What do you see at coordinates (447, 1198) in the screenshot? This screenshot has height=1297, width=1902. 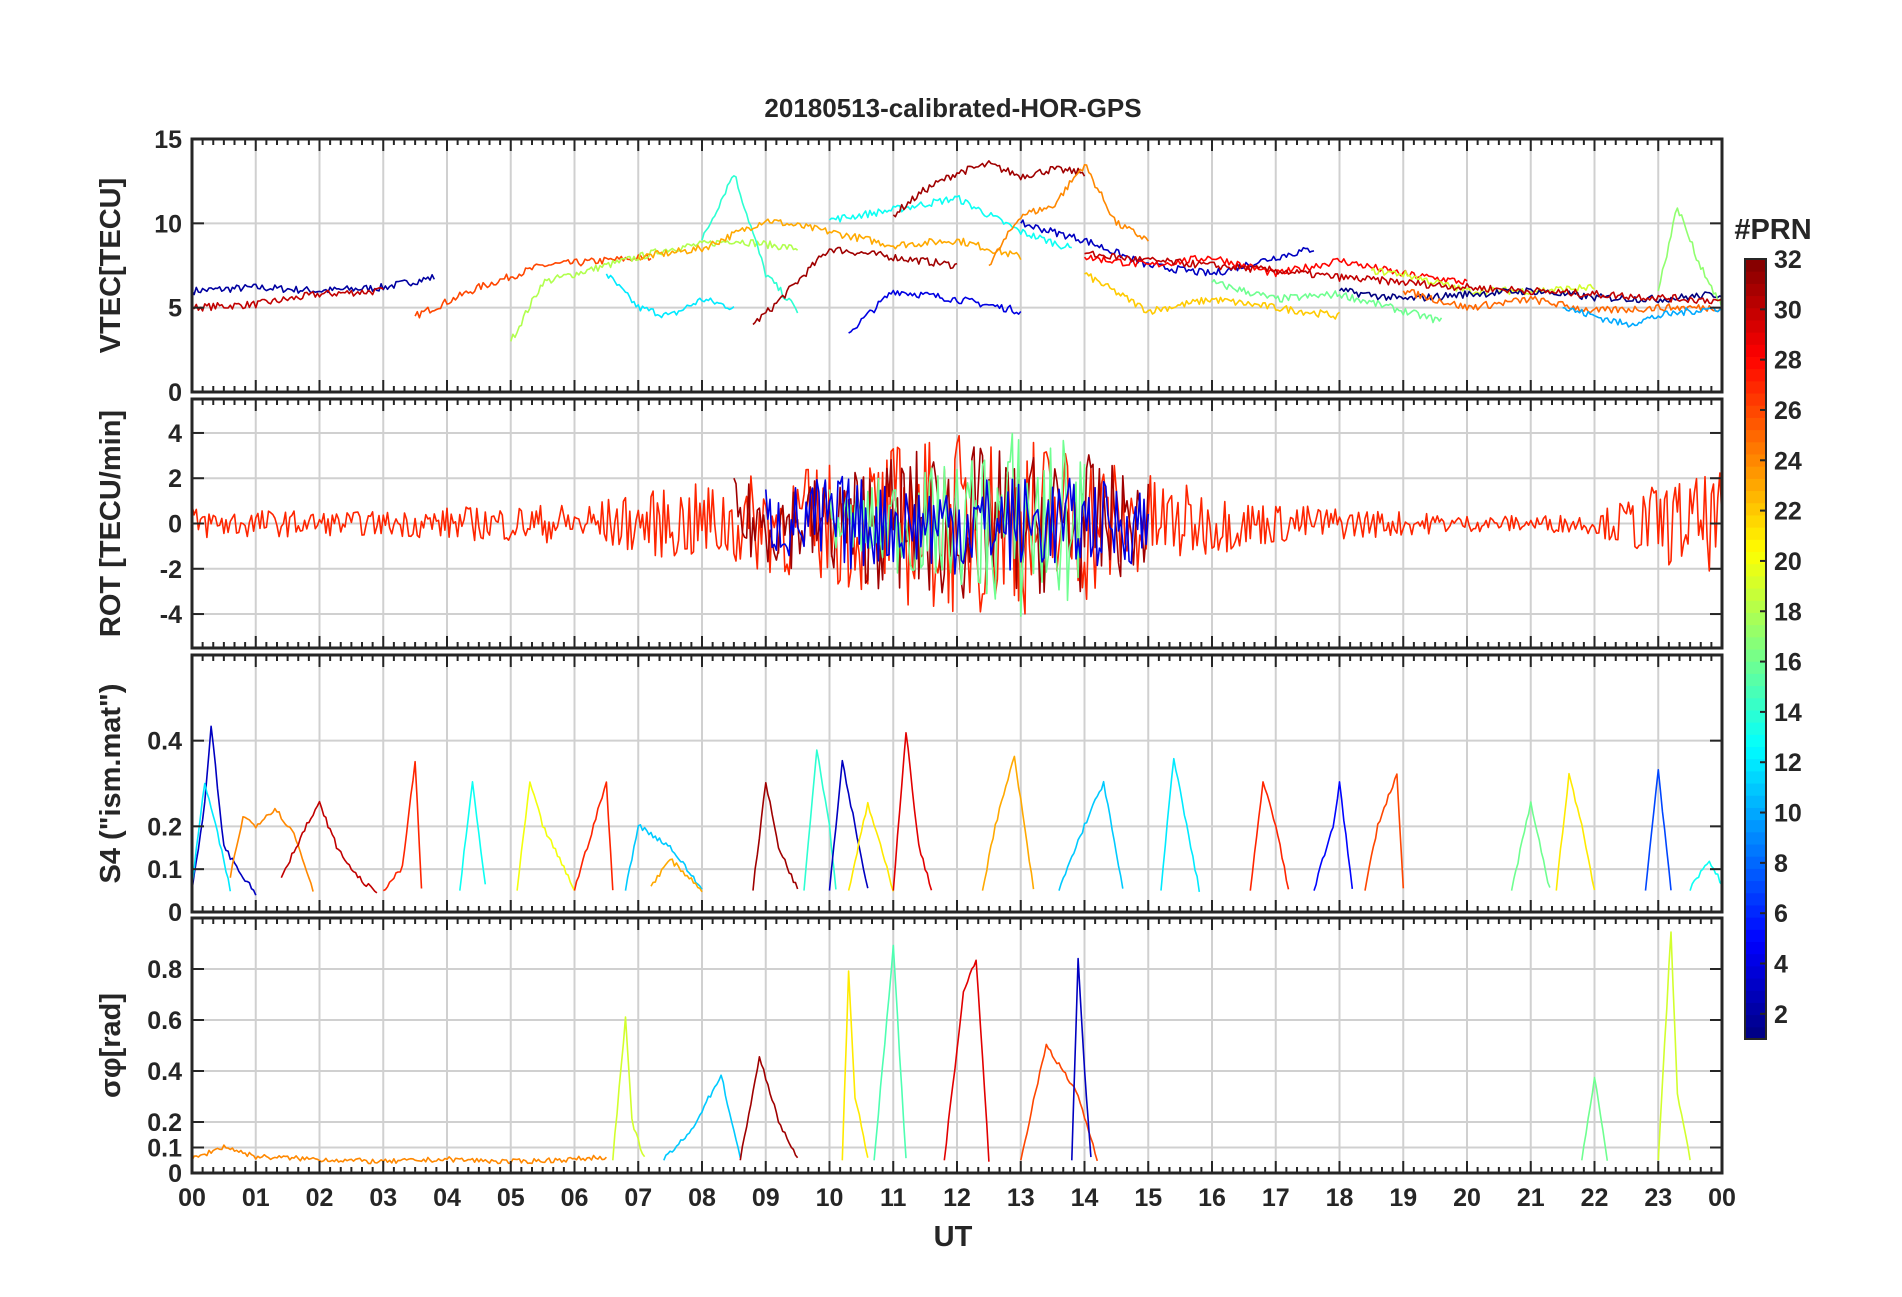 I see `x-tick-label: 04` at bounding box center [447, 1198].